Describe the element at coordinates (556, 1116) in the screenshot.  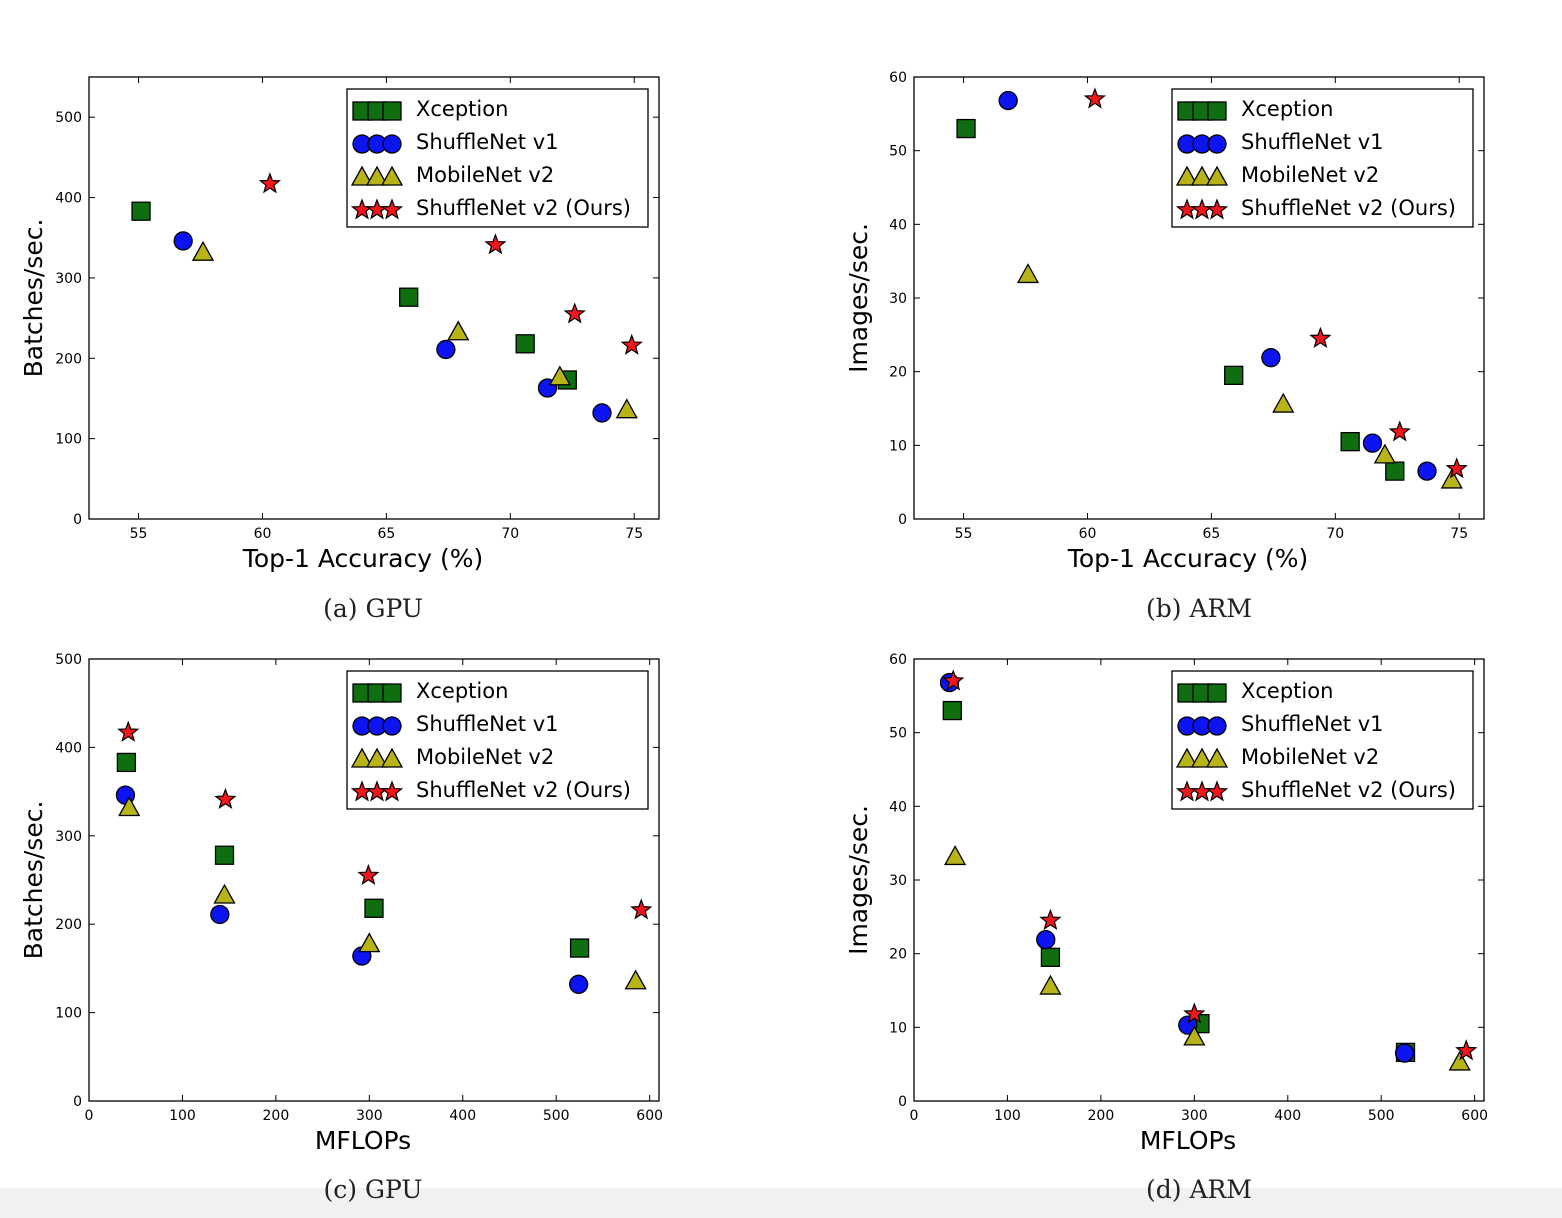
I see `x-tick-label: 500` at that location.